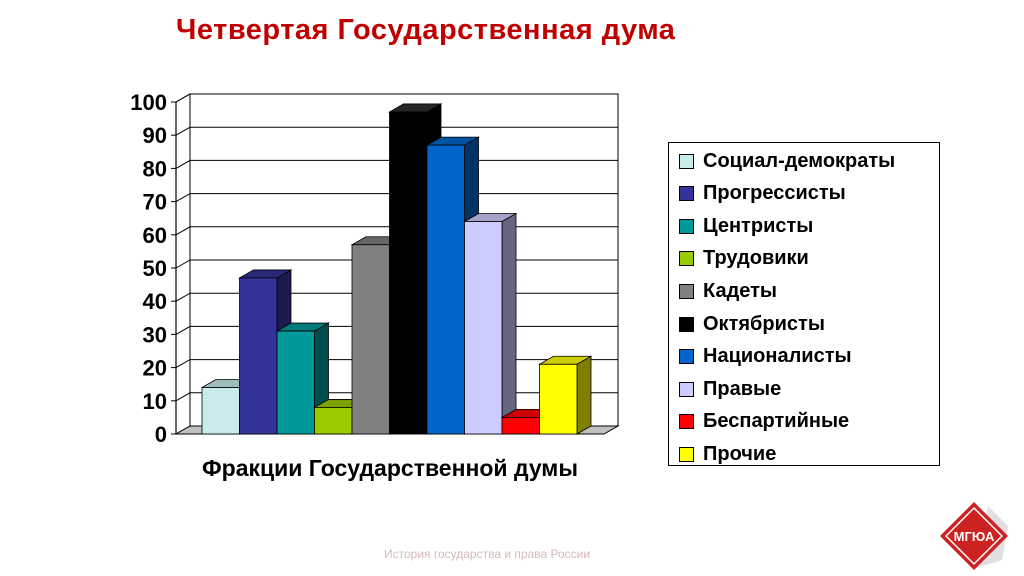 This screenshot has height=576, width=1024. I want to click on y-tick-label: 0, so click(161, 434).